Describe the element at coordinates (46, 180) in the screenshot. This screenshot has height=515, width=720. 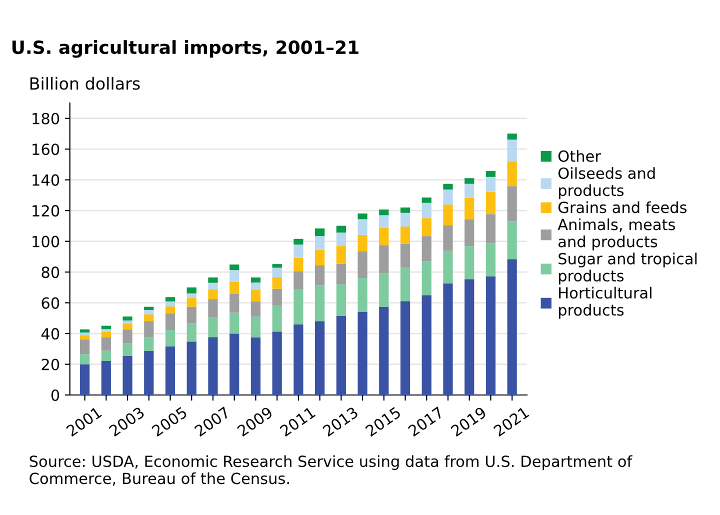
I see `y-tick-label: 140` at that location.